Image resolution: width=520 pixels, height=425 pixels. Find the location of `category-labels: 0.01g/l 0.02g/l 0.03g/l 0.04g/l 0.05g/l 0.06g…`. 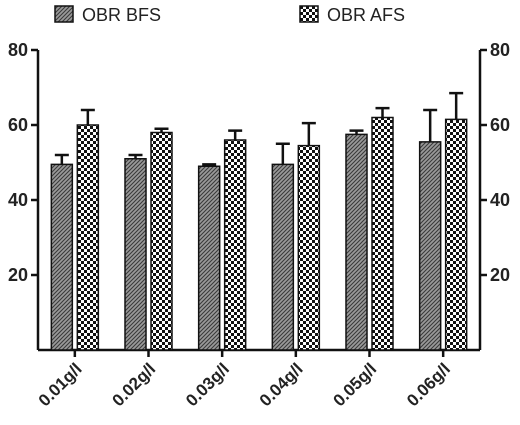

category-labels: 0.01g/l 0.02g/l 0.03g/l 0.04g/l 0.05g/l 0.06g… is located at coordinates (244, 384).